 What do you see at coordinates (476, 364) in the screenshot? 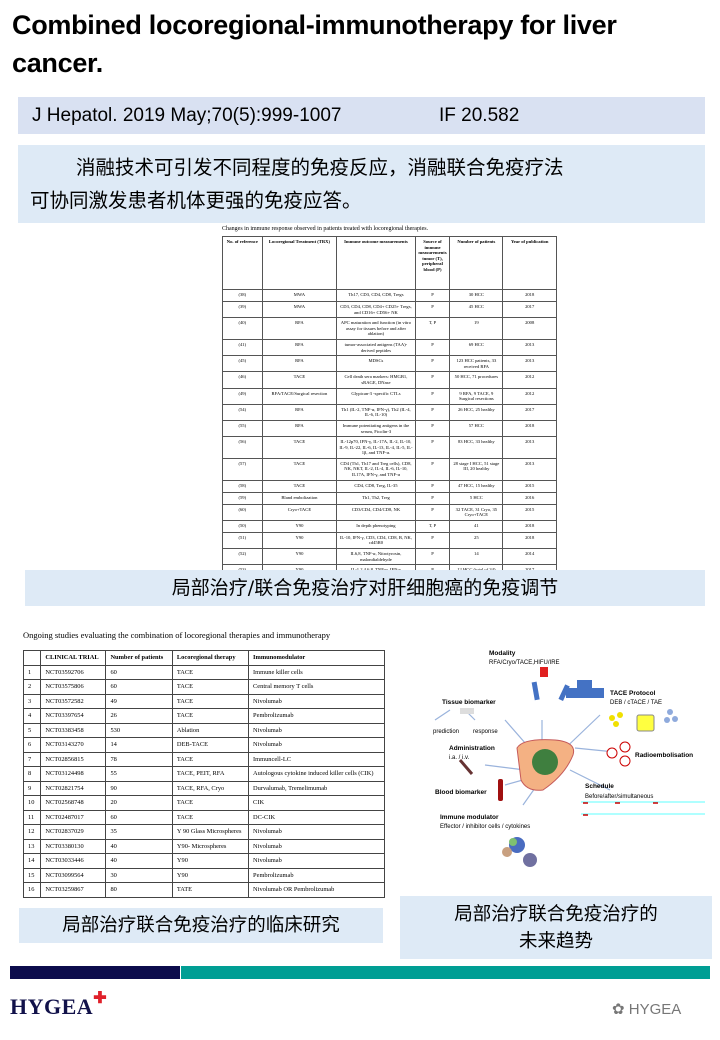
I see `table-cell: 123 HCC patients, 33 received RFA` at bounding box center [476, 364].